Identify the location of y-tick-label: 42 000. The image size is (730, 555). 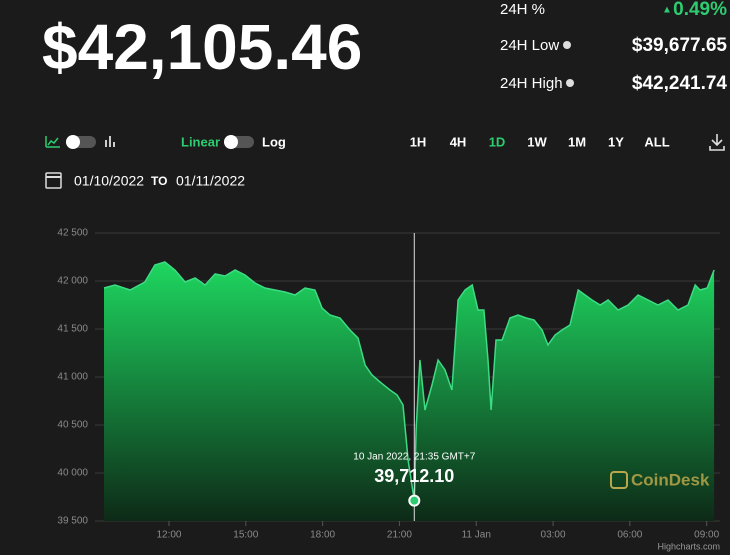
(72, 281).